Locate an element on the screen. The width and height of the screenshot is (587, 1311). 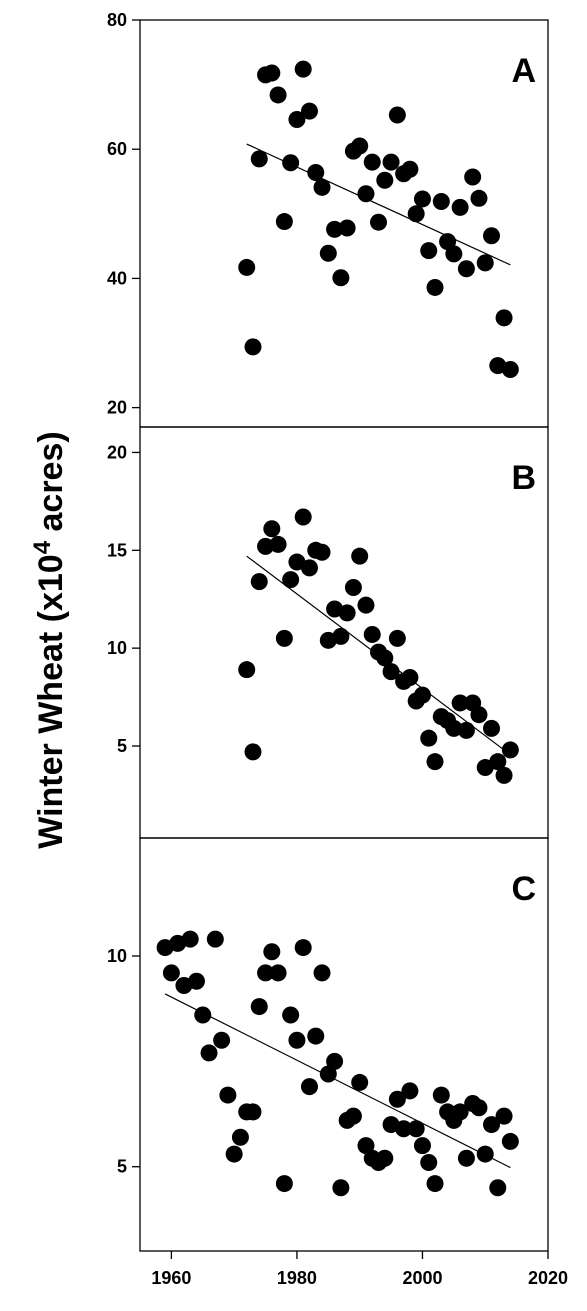
panel-b-point-1974 is located at coordinates (259, 582).